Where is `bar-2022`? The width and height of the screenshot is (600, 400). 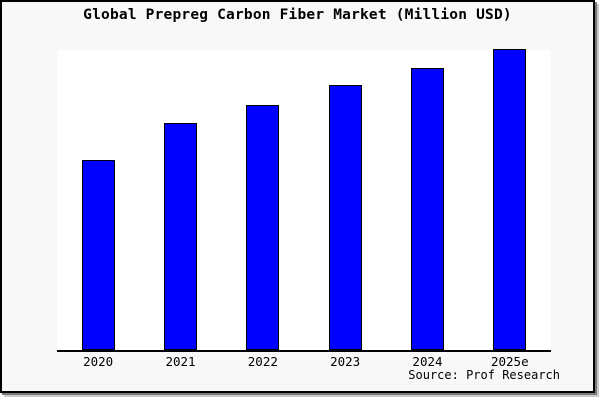 bar-2022 is located at coordinates (263, 227).